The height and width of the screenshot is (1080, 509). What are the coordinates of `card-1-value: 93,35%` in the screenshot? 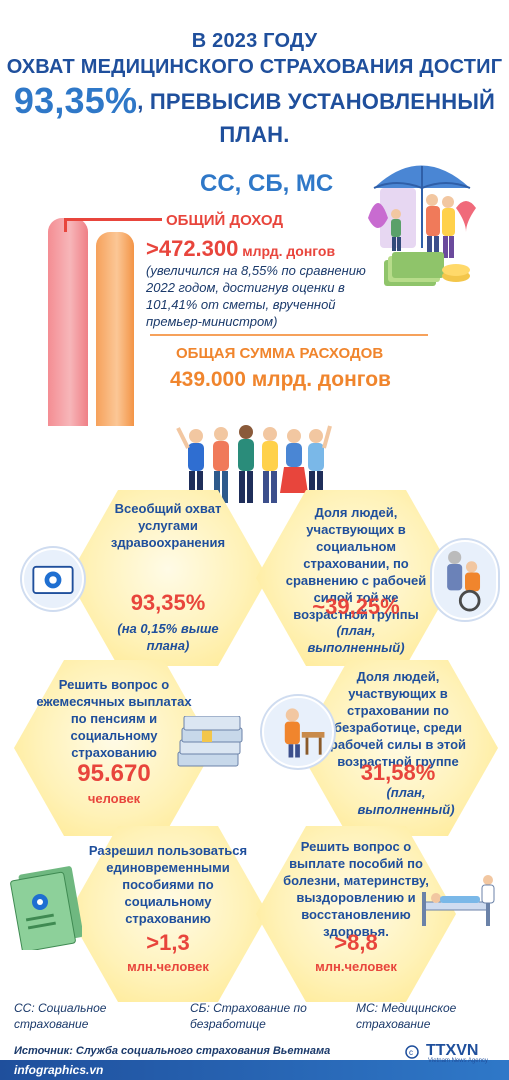 It's located at (168, 602).